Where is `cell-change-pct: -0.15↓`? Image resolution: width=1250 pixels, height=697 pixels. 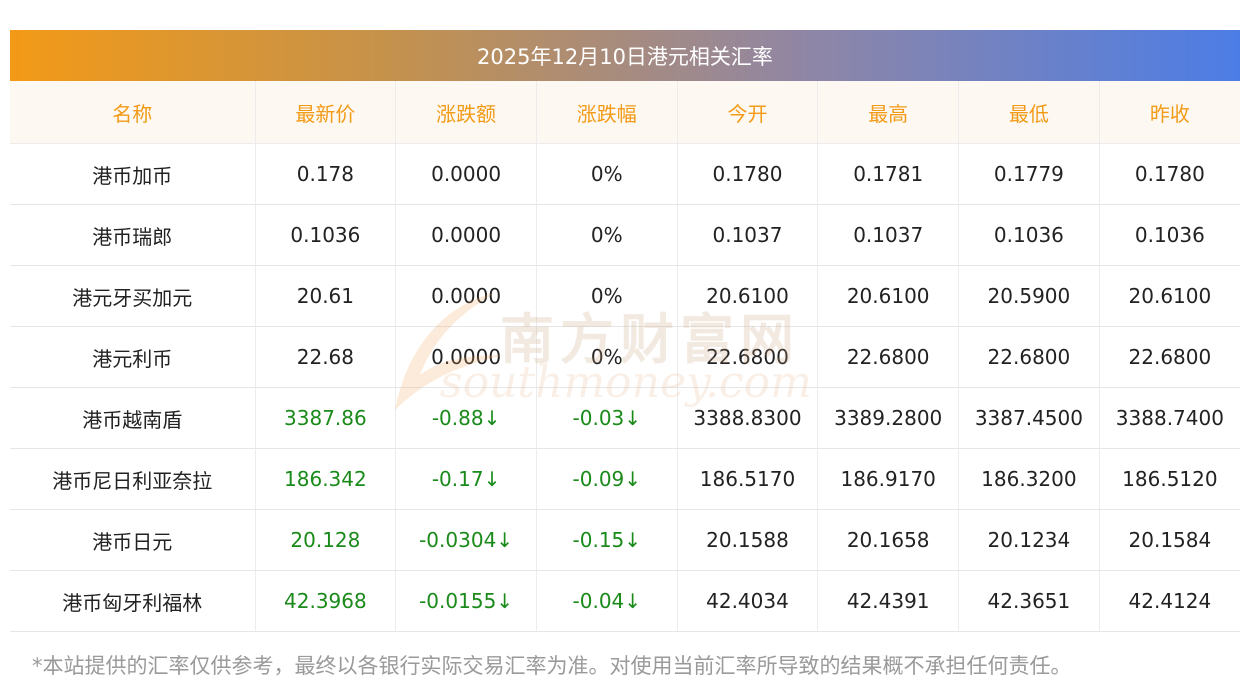 cell-change-pct: -0.15↓ is located at coordinates (607, 540).